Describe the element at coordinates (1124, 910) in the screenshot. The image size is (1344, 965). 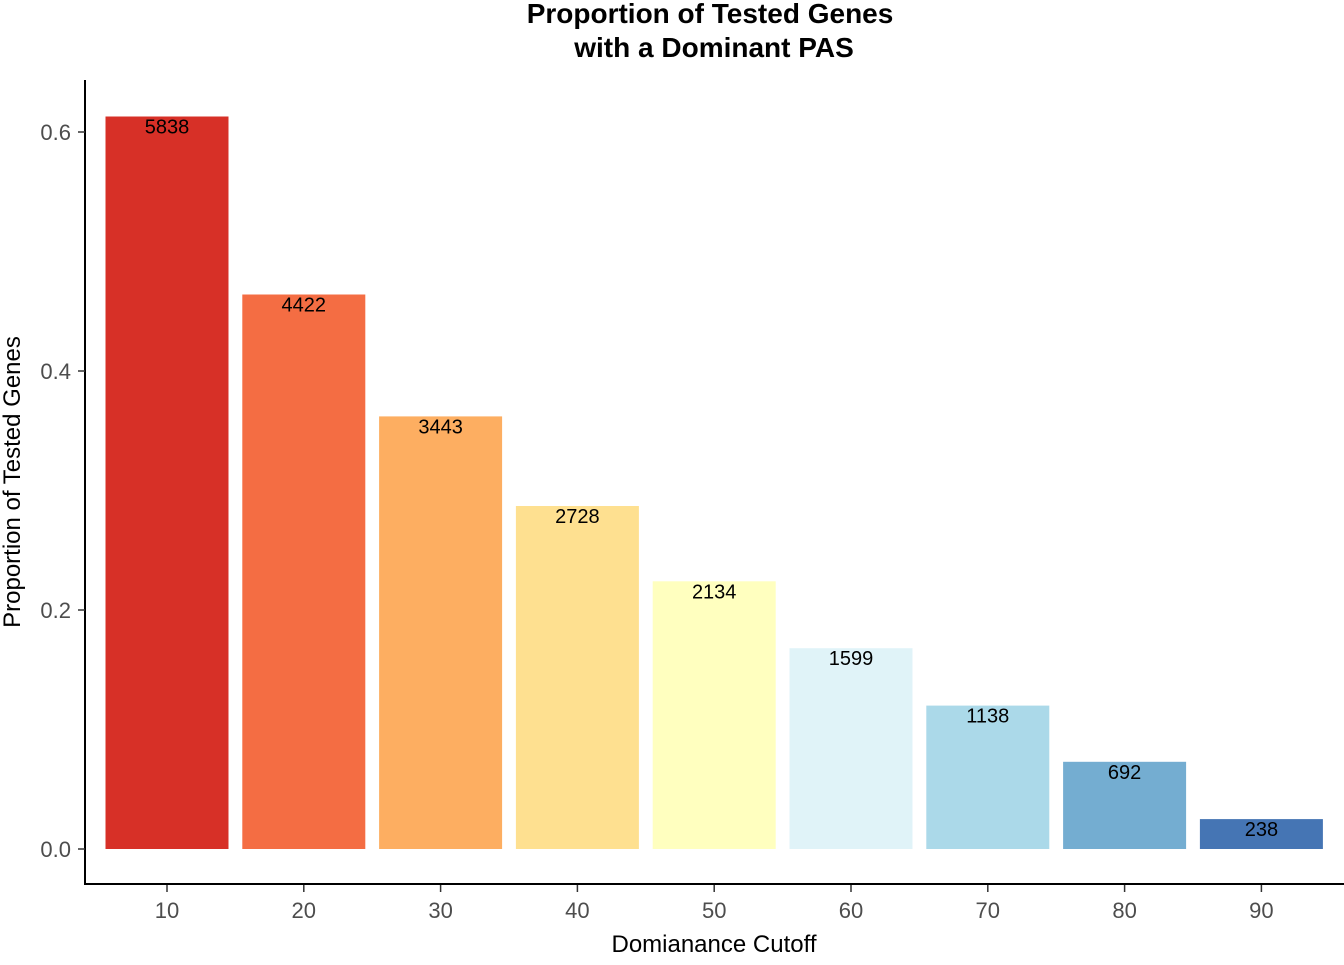
I see `x-tick-label: 80` at that location.